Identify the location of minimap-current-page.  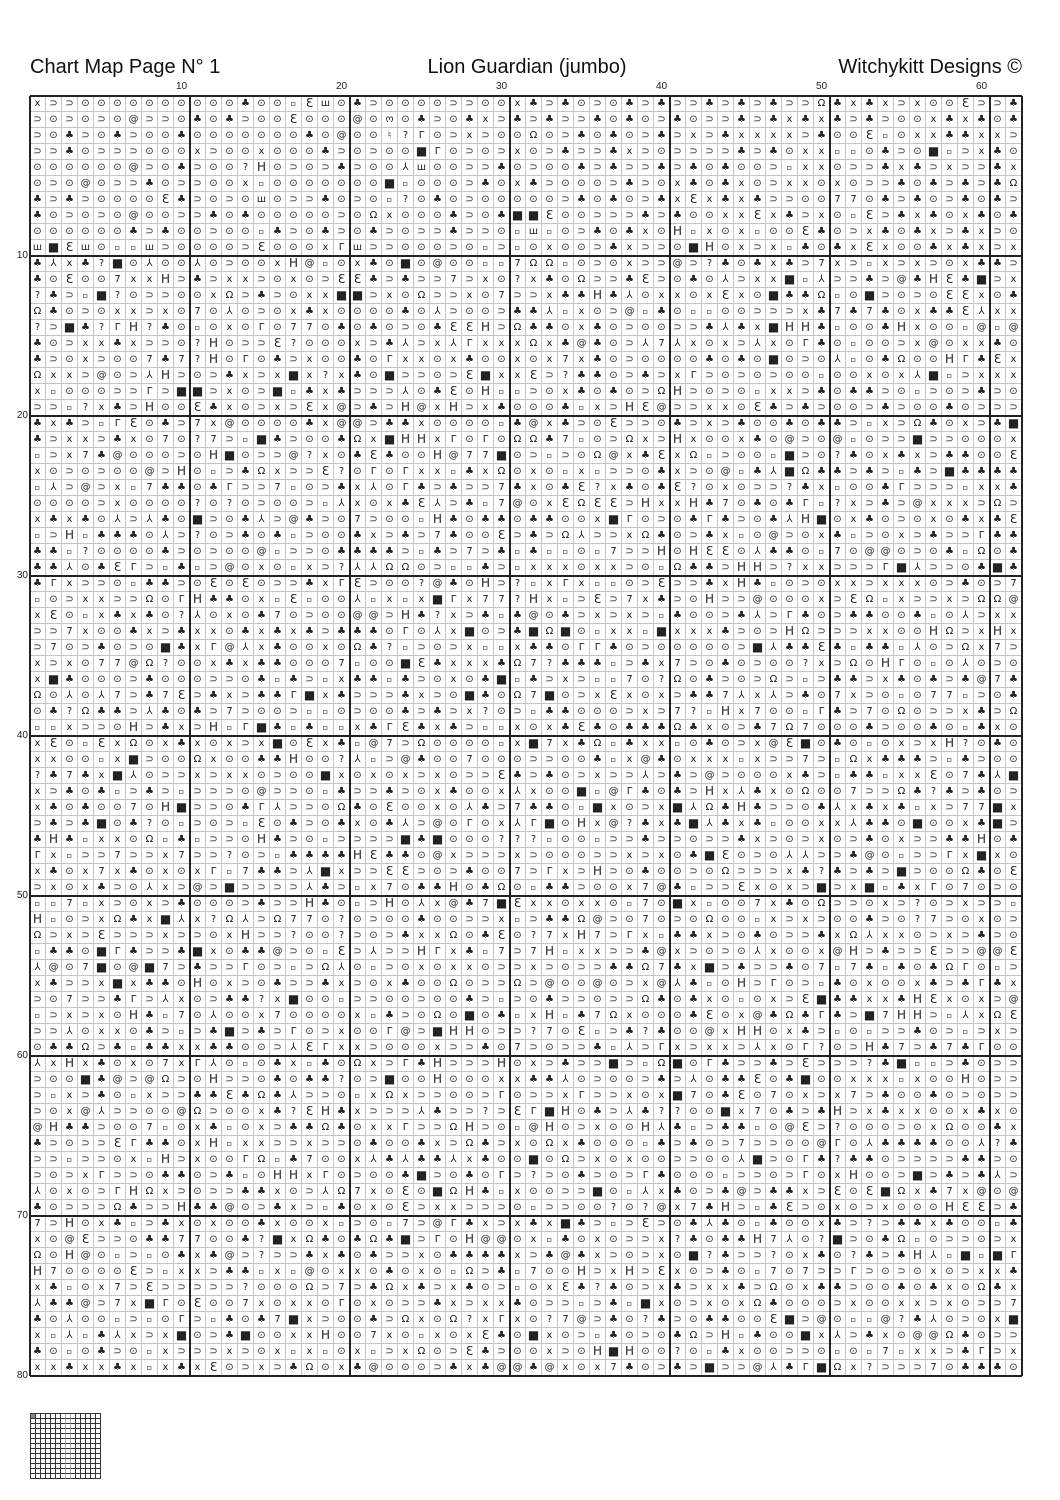
(33, 1416).